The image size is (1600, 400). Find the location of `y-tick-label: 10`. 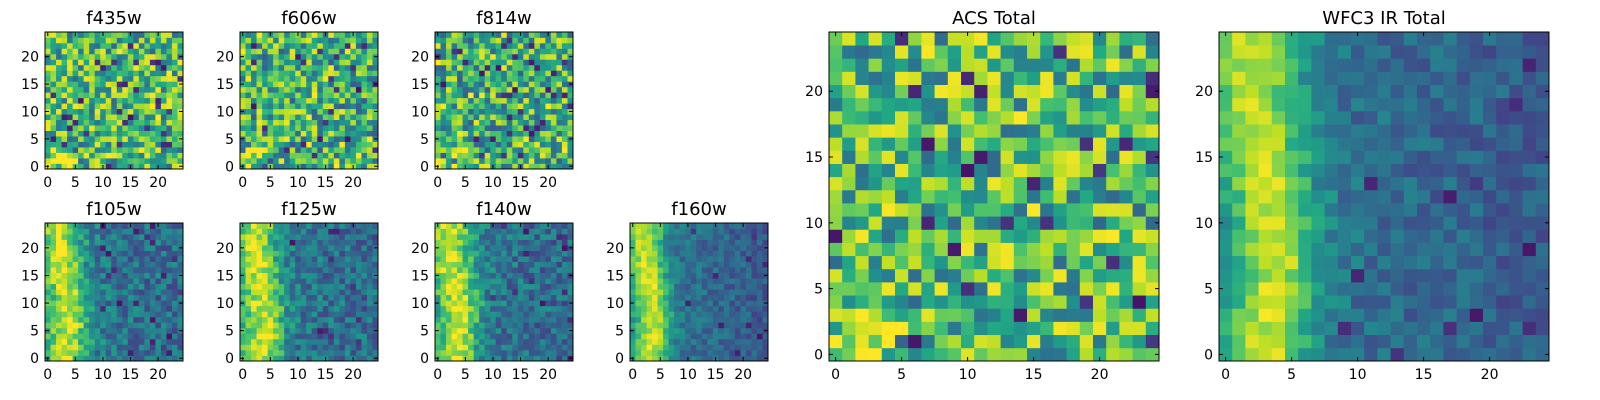

y-tick-label: 10 is located at coordinates (225, 304).